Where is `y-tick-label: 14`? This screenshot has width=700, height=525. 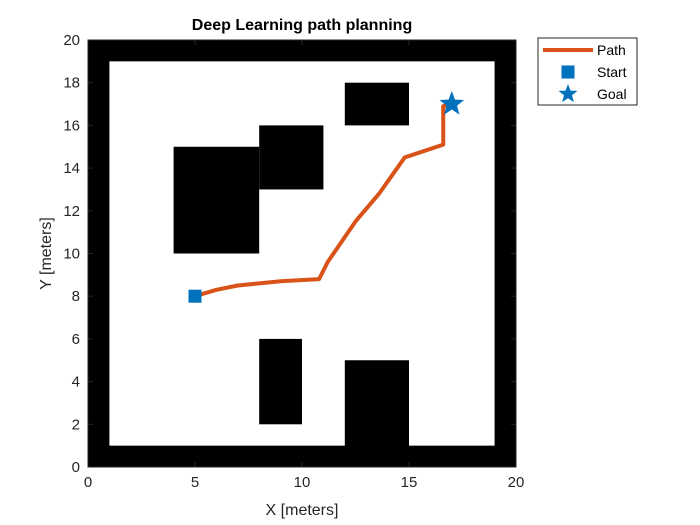
y-tick-label: 14 is located at coordinates (71, 168).